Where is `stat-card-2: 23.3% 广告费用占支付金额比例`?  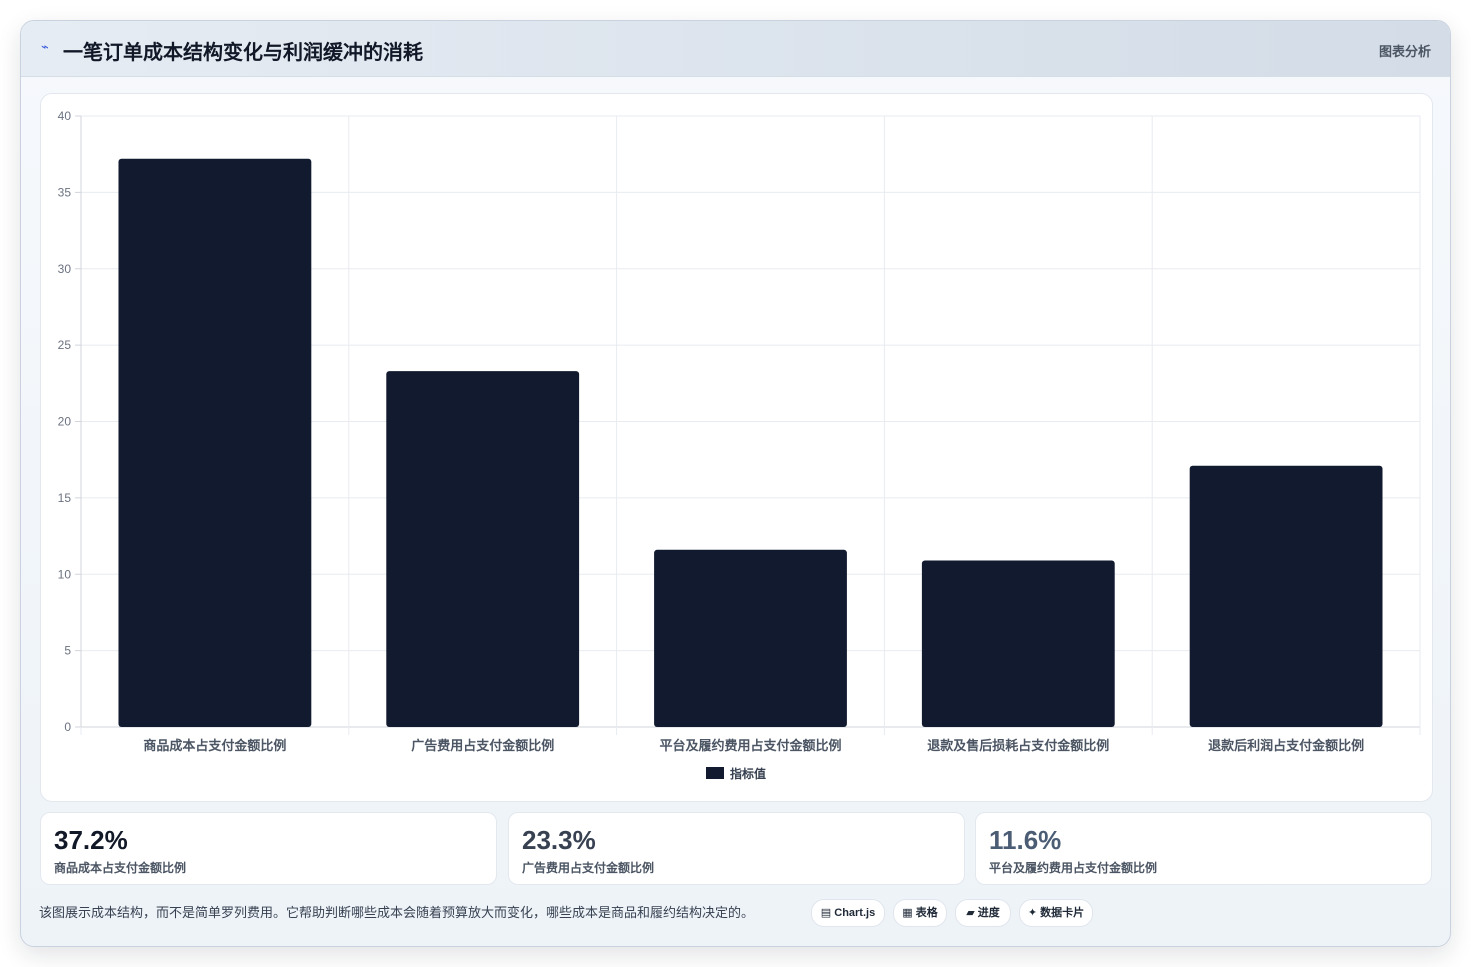 stat-card-2: 23.3% 广告费用占支付金额比例 is located at coordinates (736, 848).